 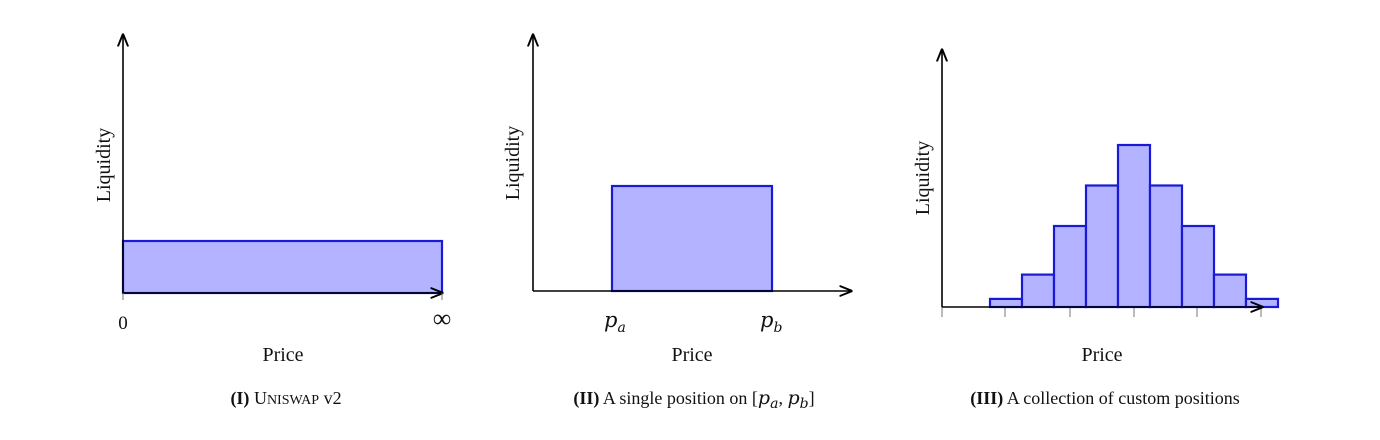 What do you see at coordinates (586, 398) in the screenshot?
I see `panel-2-caption-number: (II)` at bounding box center [586, 398].